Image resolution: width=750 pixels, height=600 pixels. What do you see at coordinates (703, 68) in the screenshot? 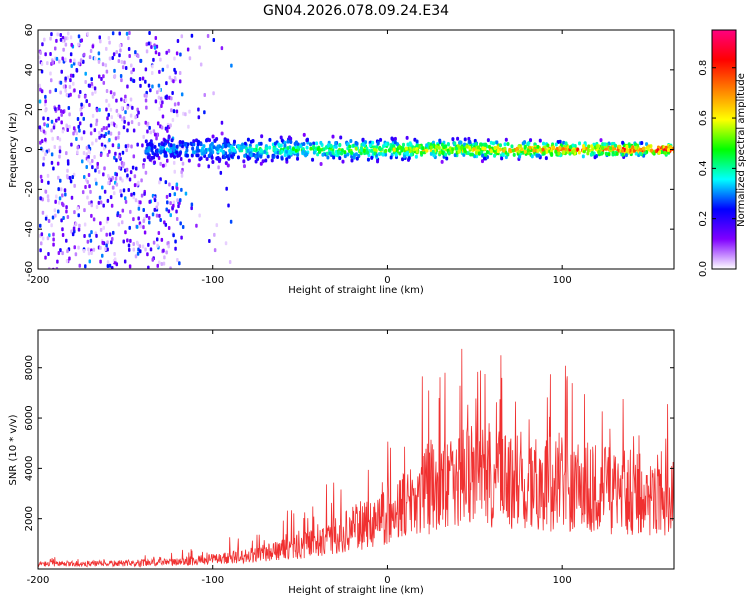
I see `colorbar-tick-label: 0.8` at bounding box center [703, 68].